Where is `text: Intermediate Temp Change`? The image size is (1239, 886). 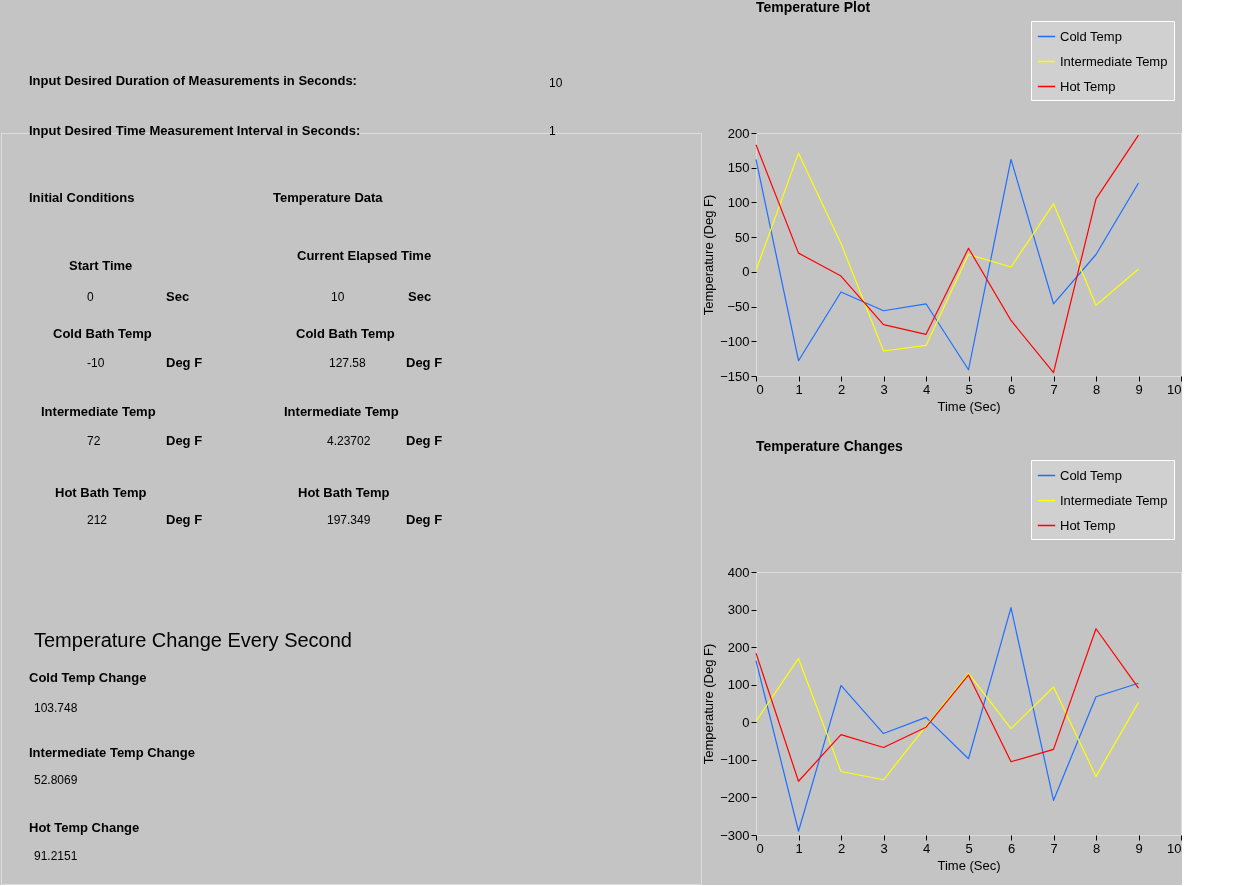
text: Intermediate Temp Change is located at coordinates (112, 752).